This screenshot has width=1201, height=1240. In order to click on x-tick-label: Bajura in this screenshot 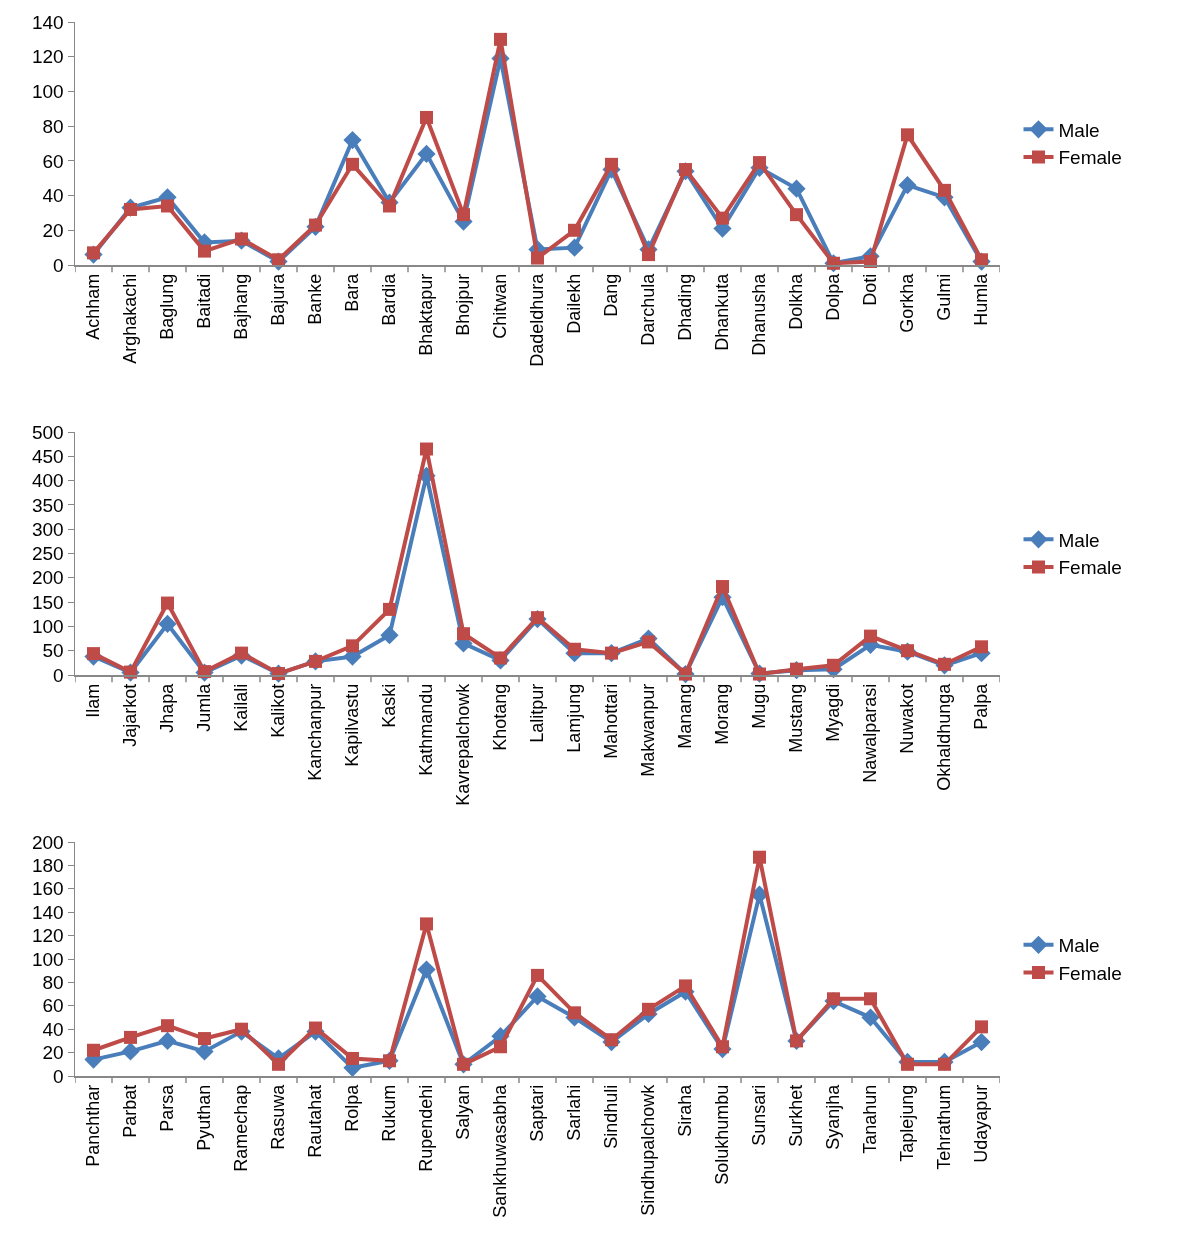, I will do `click(278, 299)`.